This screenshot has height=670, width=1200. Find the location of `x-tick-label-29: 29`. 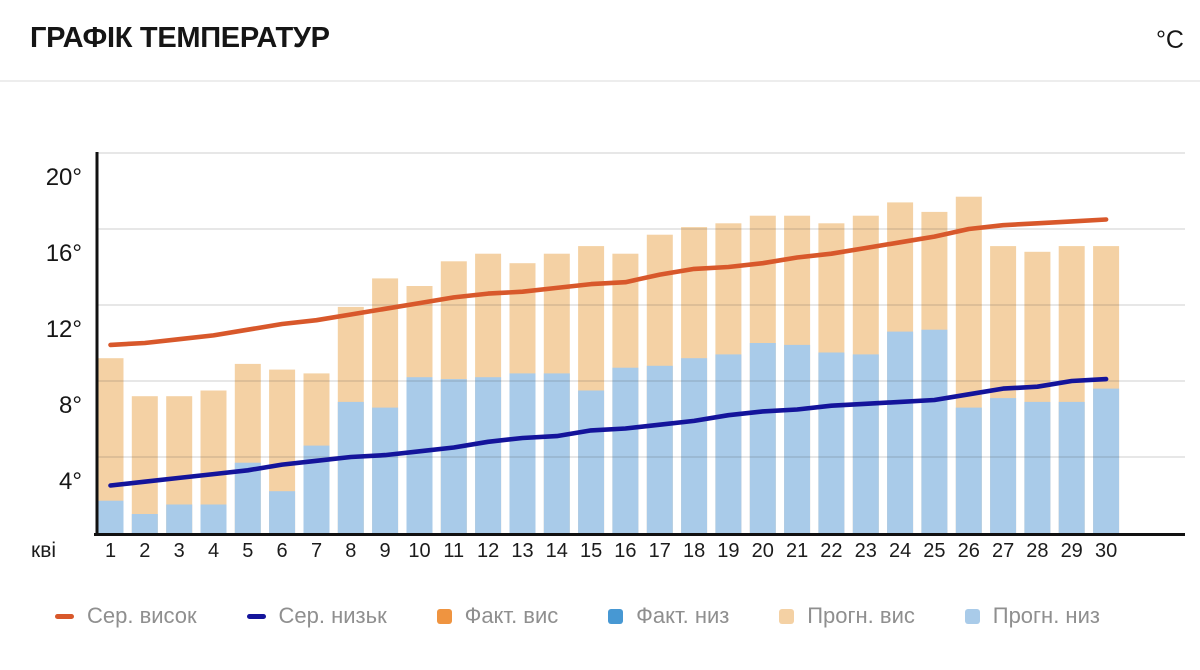

x-tick-label-29: 29 is located at coordinates (1072, 551).